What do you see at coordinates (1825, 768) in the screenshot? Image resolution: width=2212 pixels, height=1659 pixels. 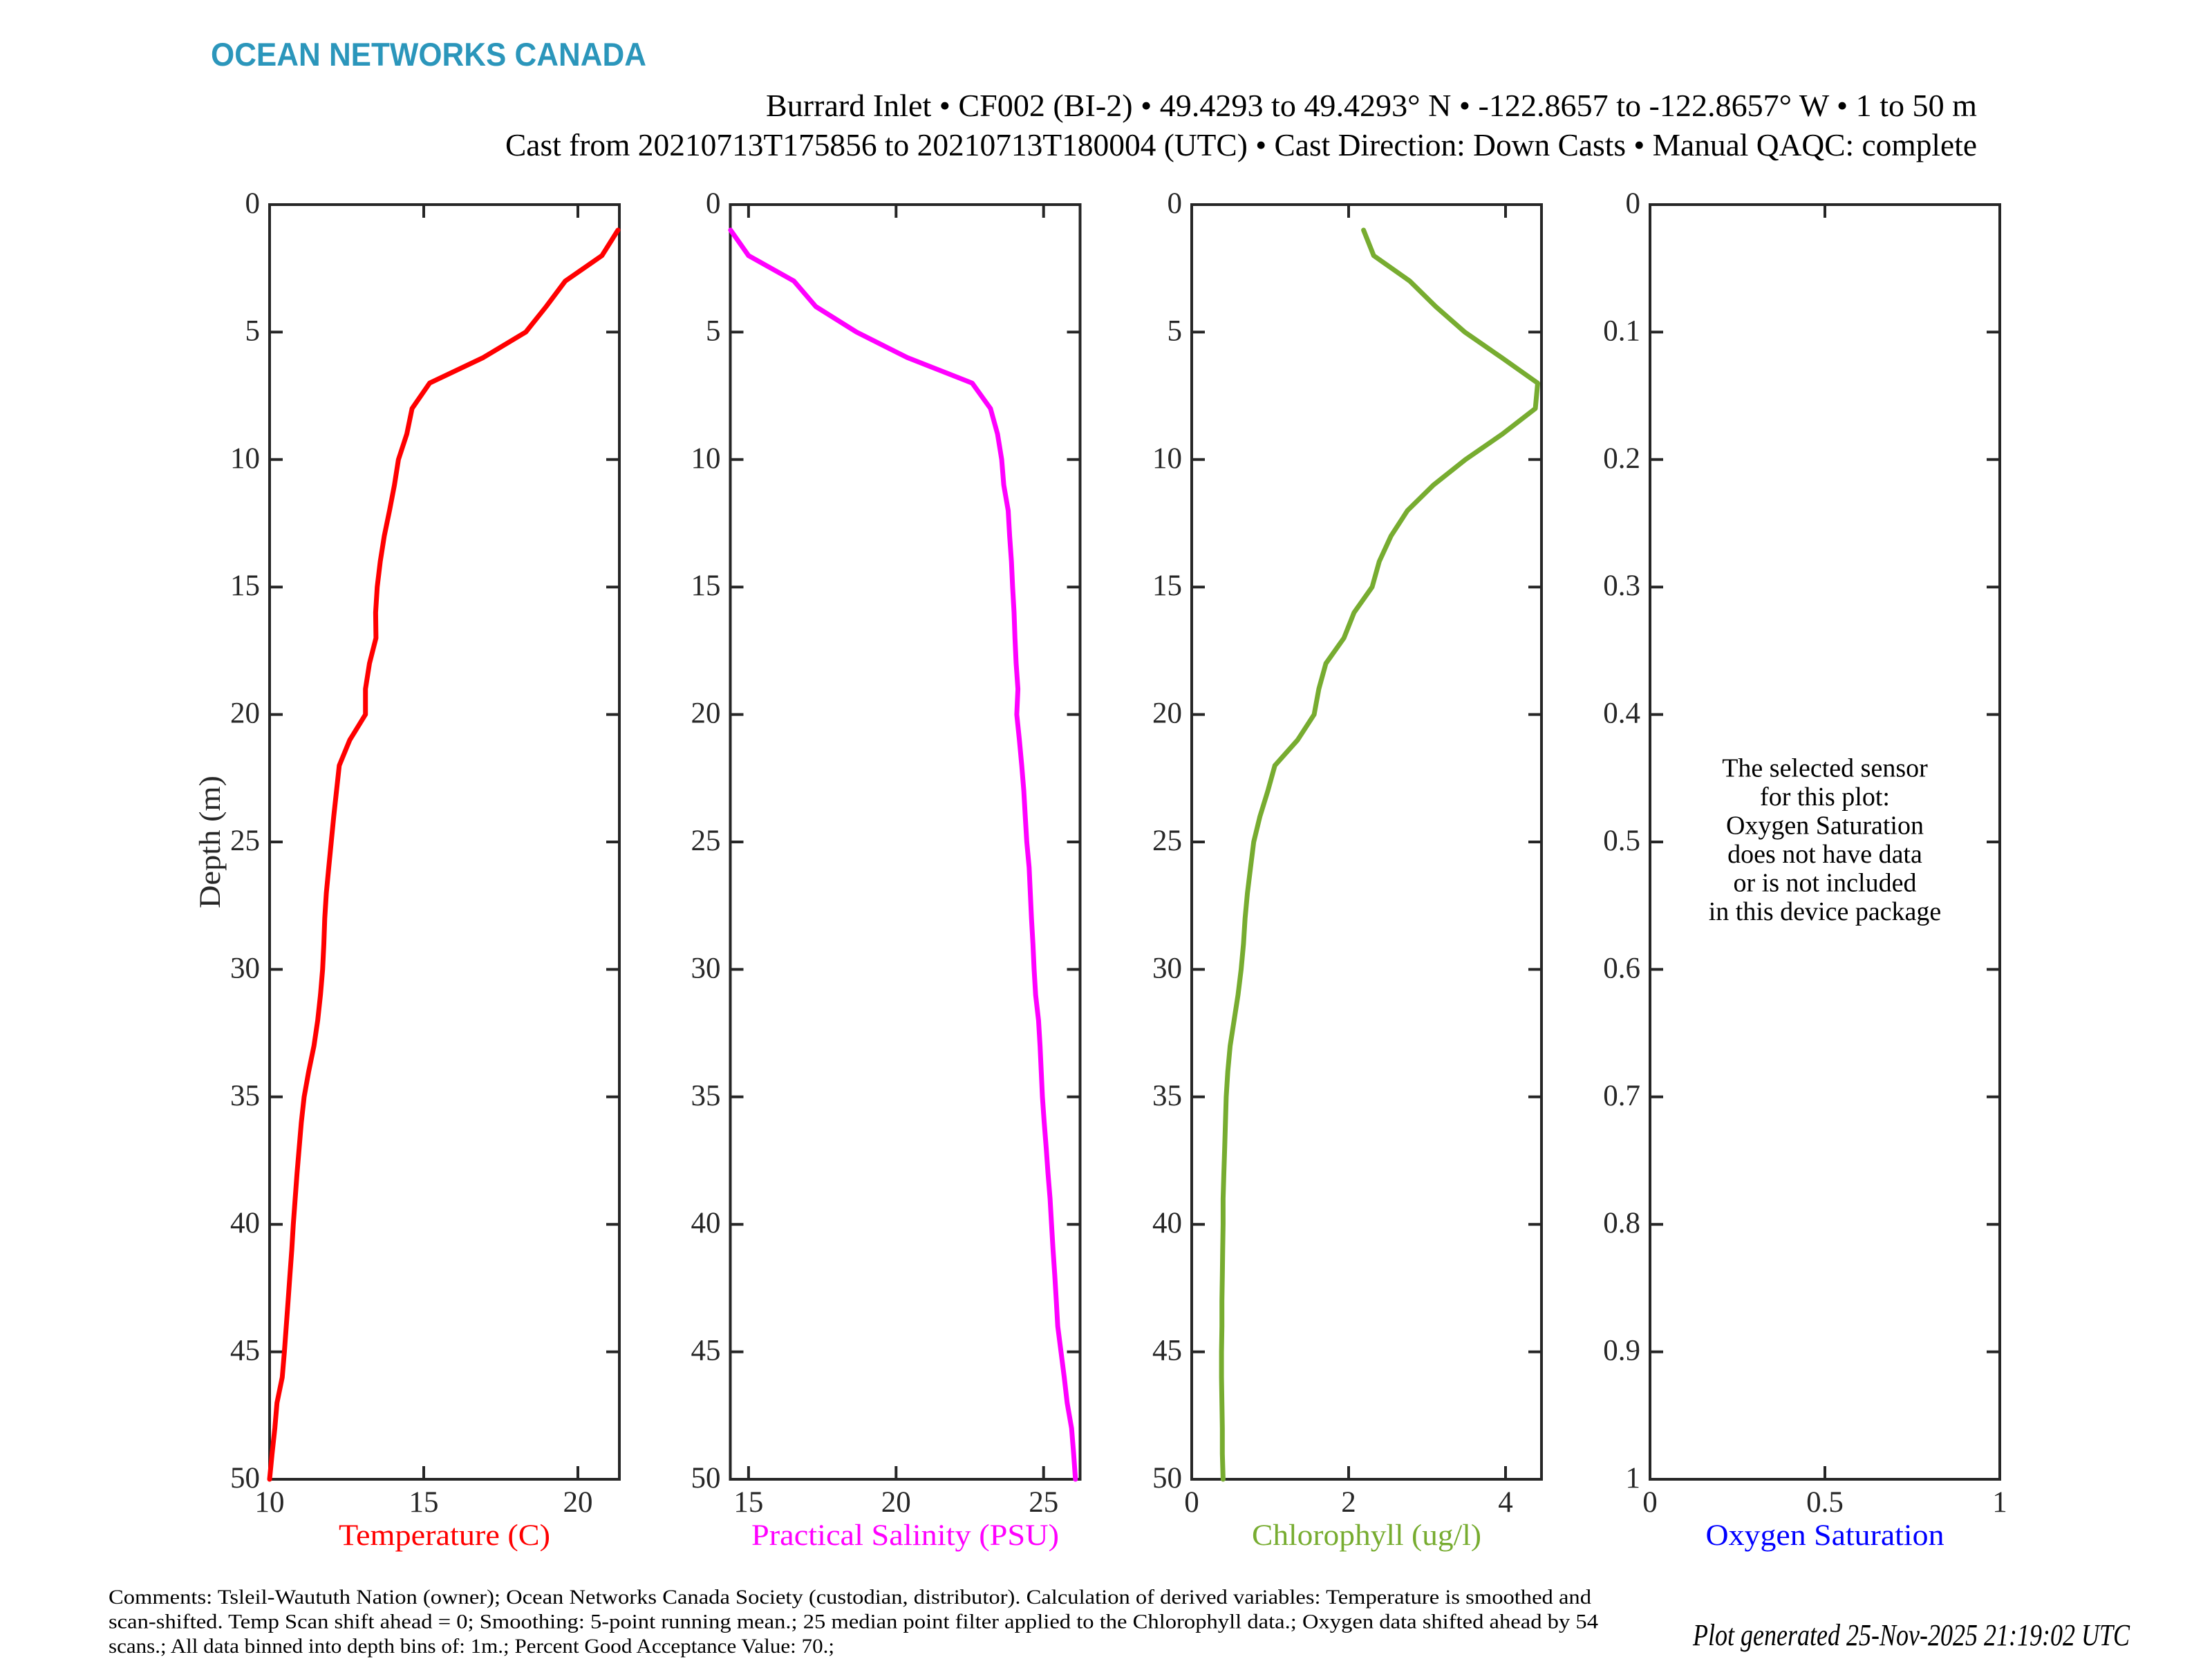 I see `svg-text: The selected sensor` at bounding box center [1825, 768].